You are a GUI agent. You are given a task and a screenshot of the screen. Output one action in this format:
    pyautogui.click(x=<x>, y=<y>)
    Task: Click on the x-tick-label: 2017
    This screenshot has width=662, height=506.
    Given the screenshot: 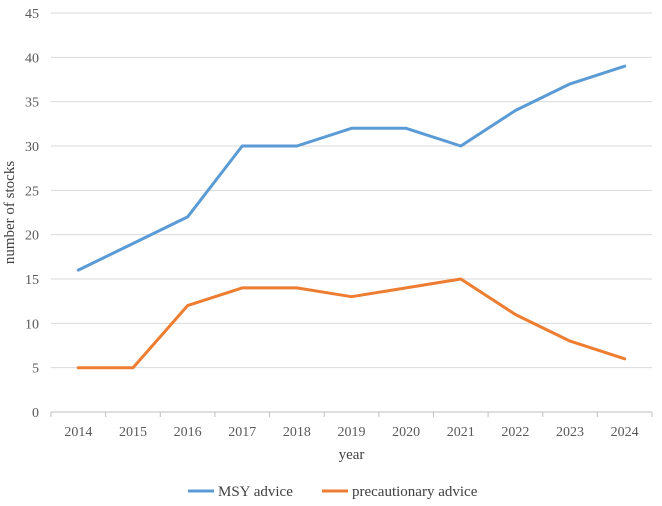 What is the action you would take?
    pyautogui.click(x=242, y=432)
    